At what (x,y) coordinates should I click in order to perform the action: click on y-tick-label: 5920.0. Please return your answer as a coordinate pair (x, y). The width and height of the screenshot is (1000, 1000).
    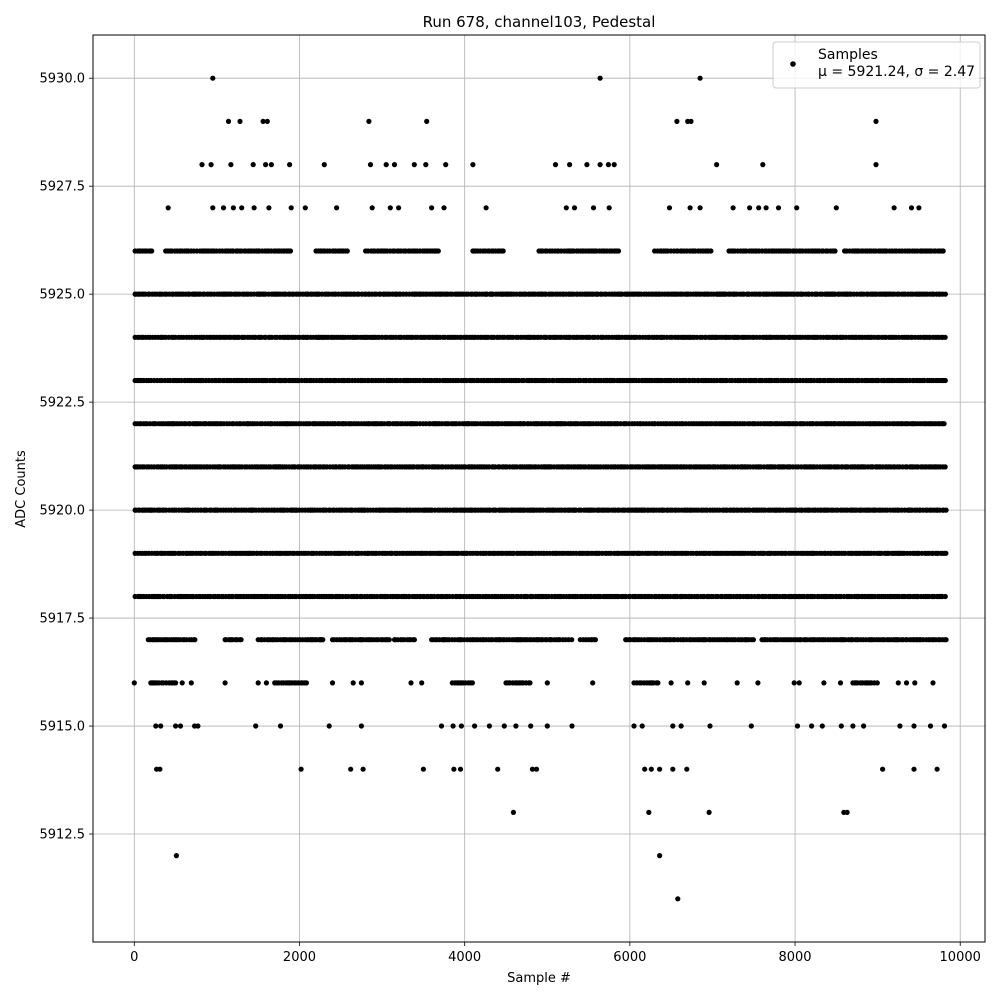
    Looking at the image, I should click on (63, 511).